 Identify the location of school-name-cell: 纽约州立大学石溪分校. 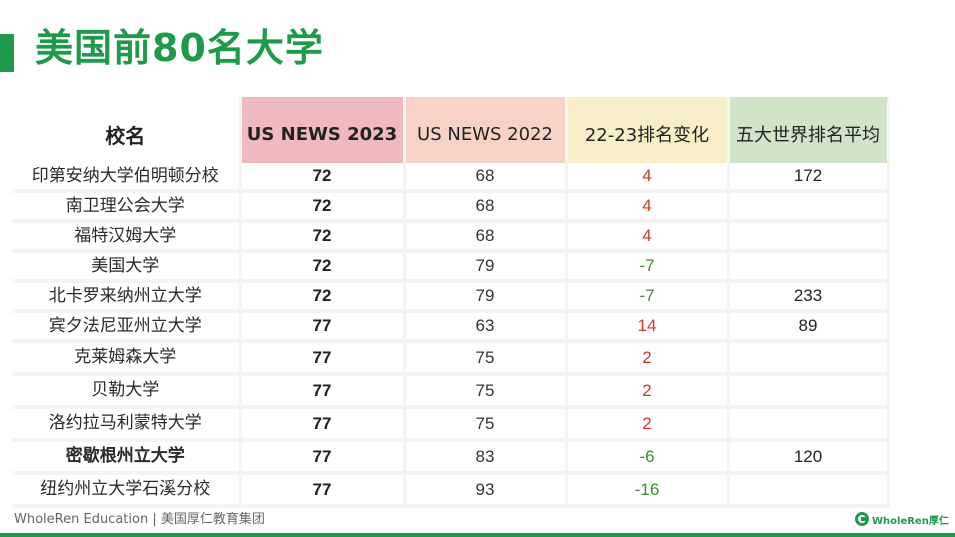
(127, 490).